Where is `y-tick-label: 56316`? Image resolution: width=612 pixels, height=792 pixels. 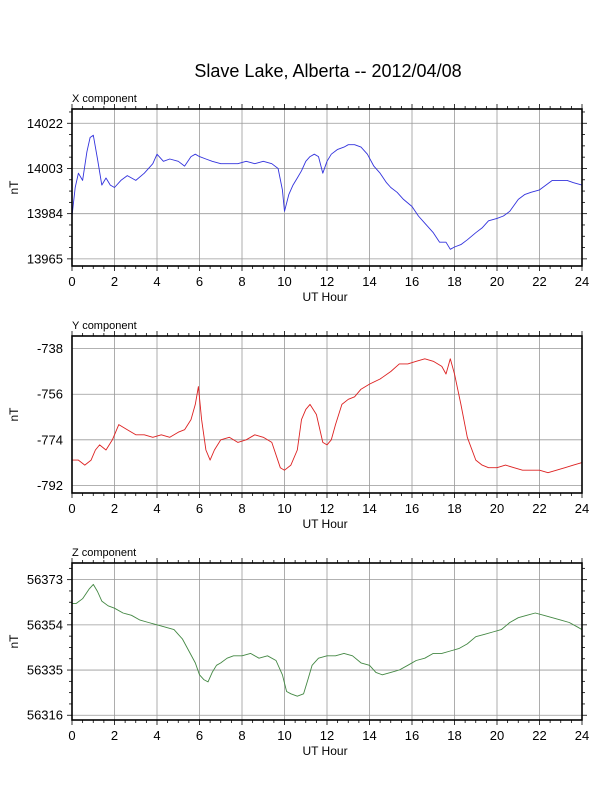 y-tick-label: 56316 is located at coordinates (45, 715).